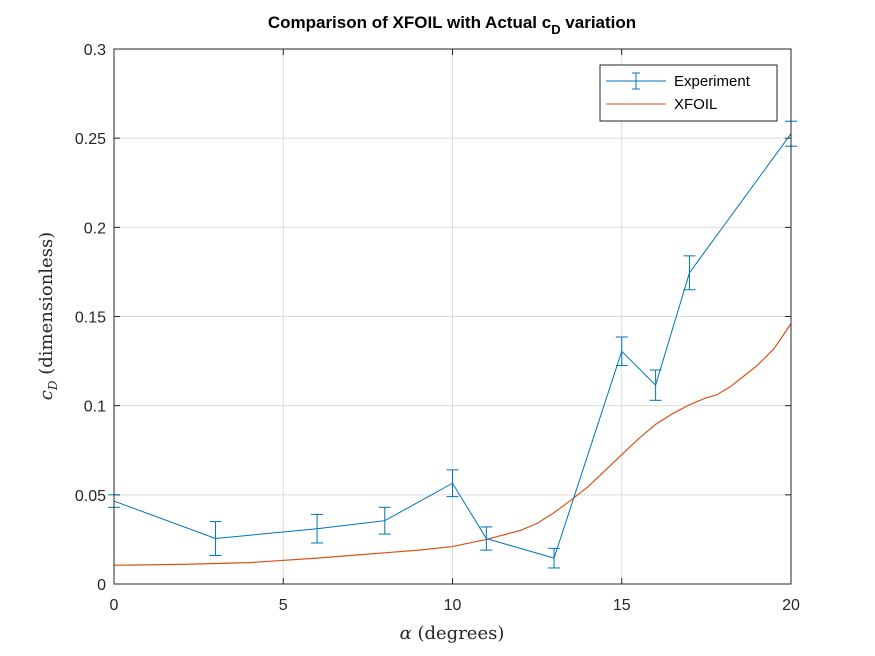 The height and width of the screenshot is (656, 875). I want to click on y-tick-label: 0.25, so click(90, 139).